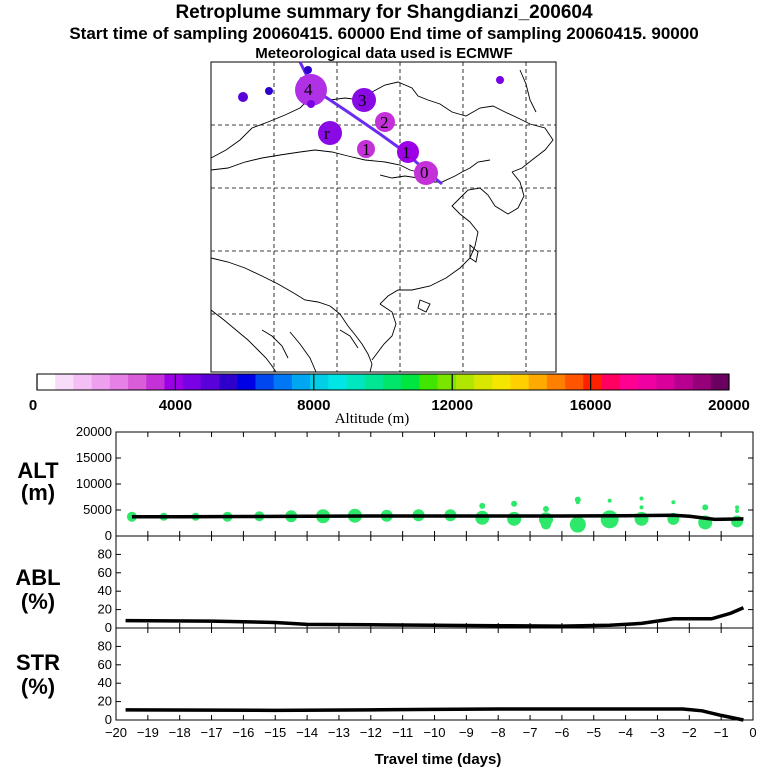 This screenshot has height=768, width=768. Describe the element at coordinates (591, 405) in the screenshot. I see `colorbar-tick-label: 16000` at that location.